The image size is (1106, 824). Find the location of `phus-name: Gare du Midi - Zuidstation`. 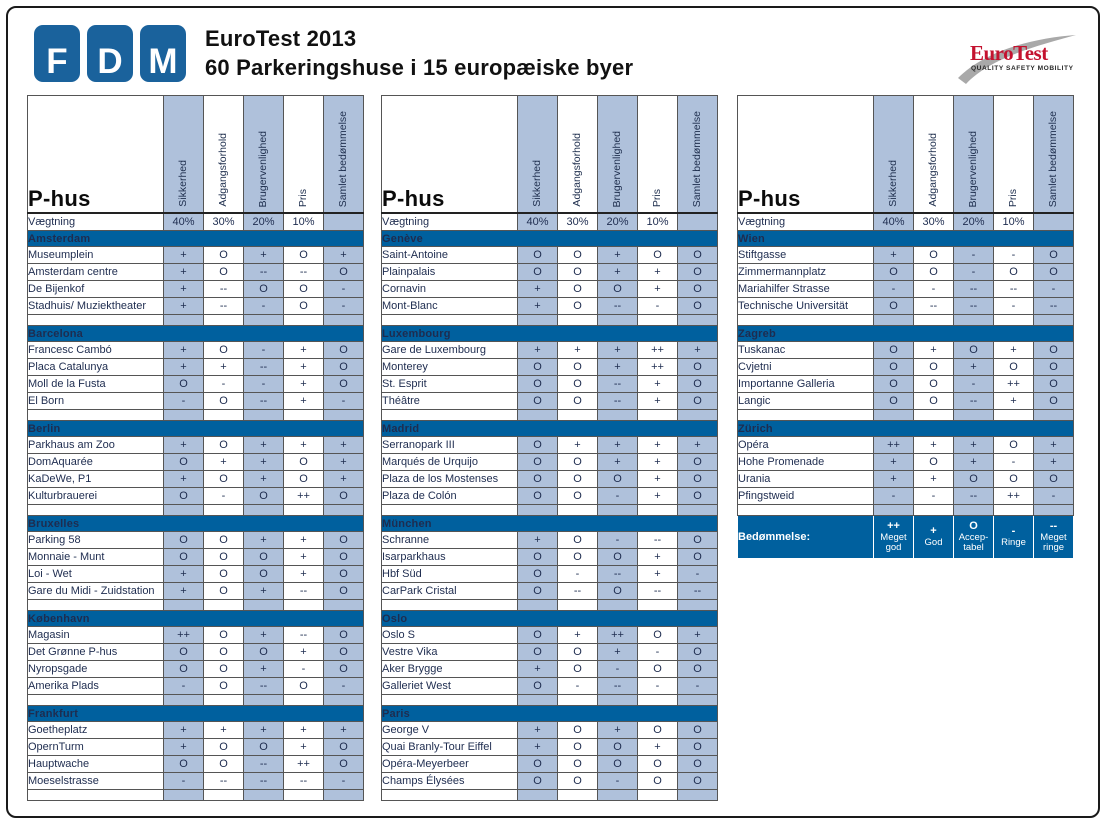

phus-name: Gare du Midi - Zuidstation is located at coordinates (95, 591).